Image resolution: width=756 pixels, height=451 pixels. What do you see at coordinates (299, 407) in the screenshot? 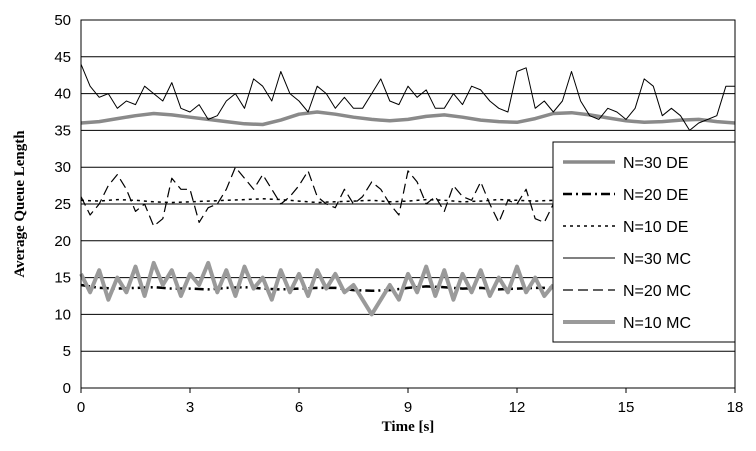
I see `x-tick-label: 6` at bounding box center [299, 407].